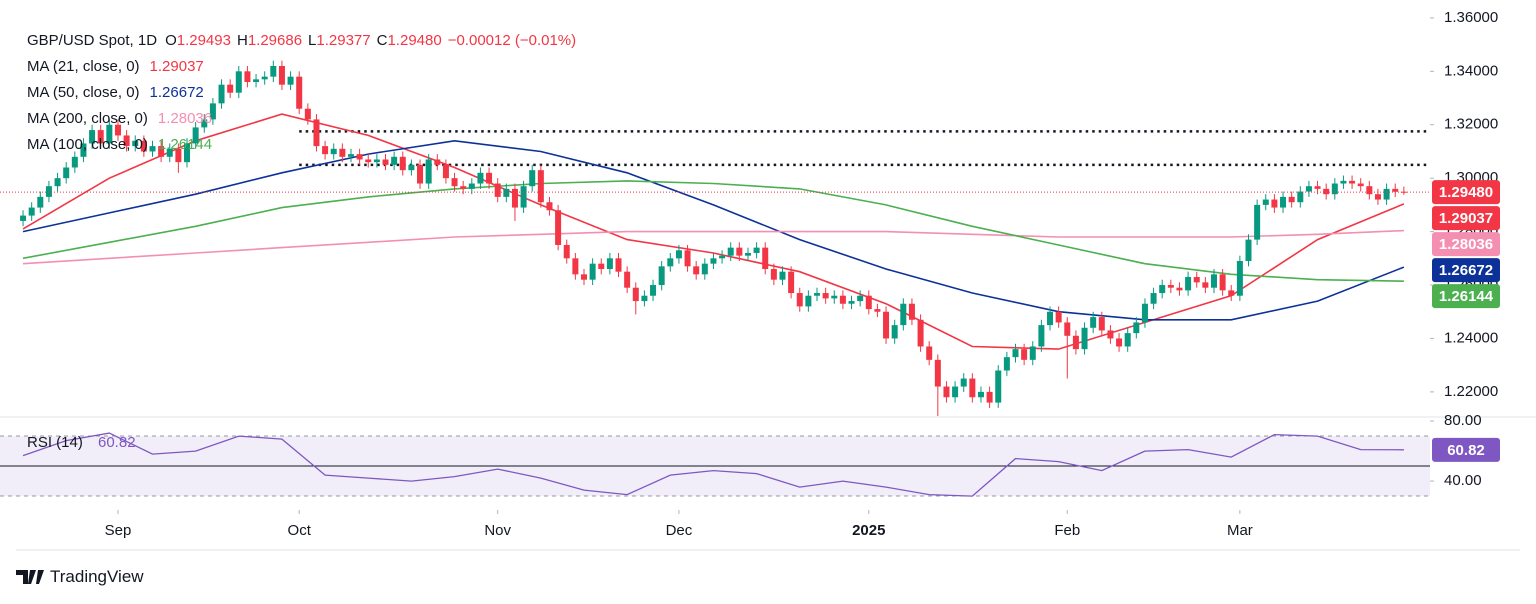 Image resolution: width=1536 pixels, height=604 pixels. What do you see at coordinates (1466, 192) in the screenshot?
I see `price-tag-label: 1.29480` at bounding box center [1466, 192].